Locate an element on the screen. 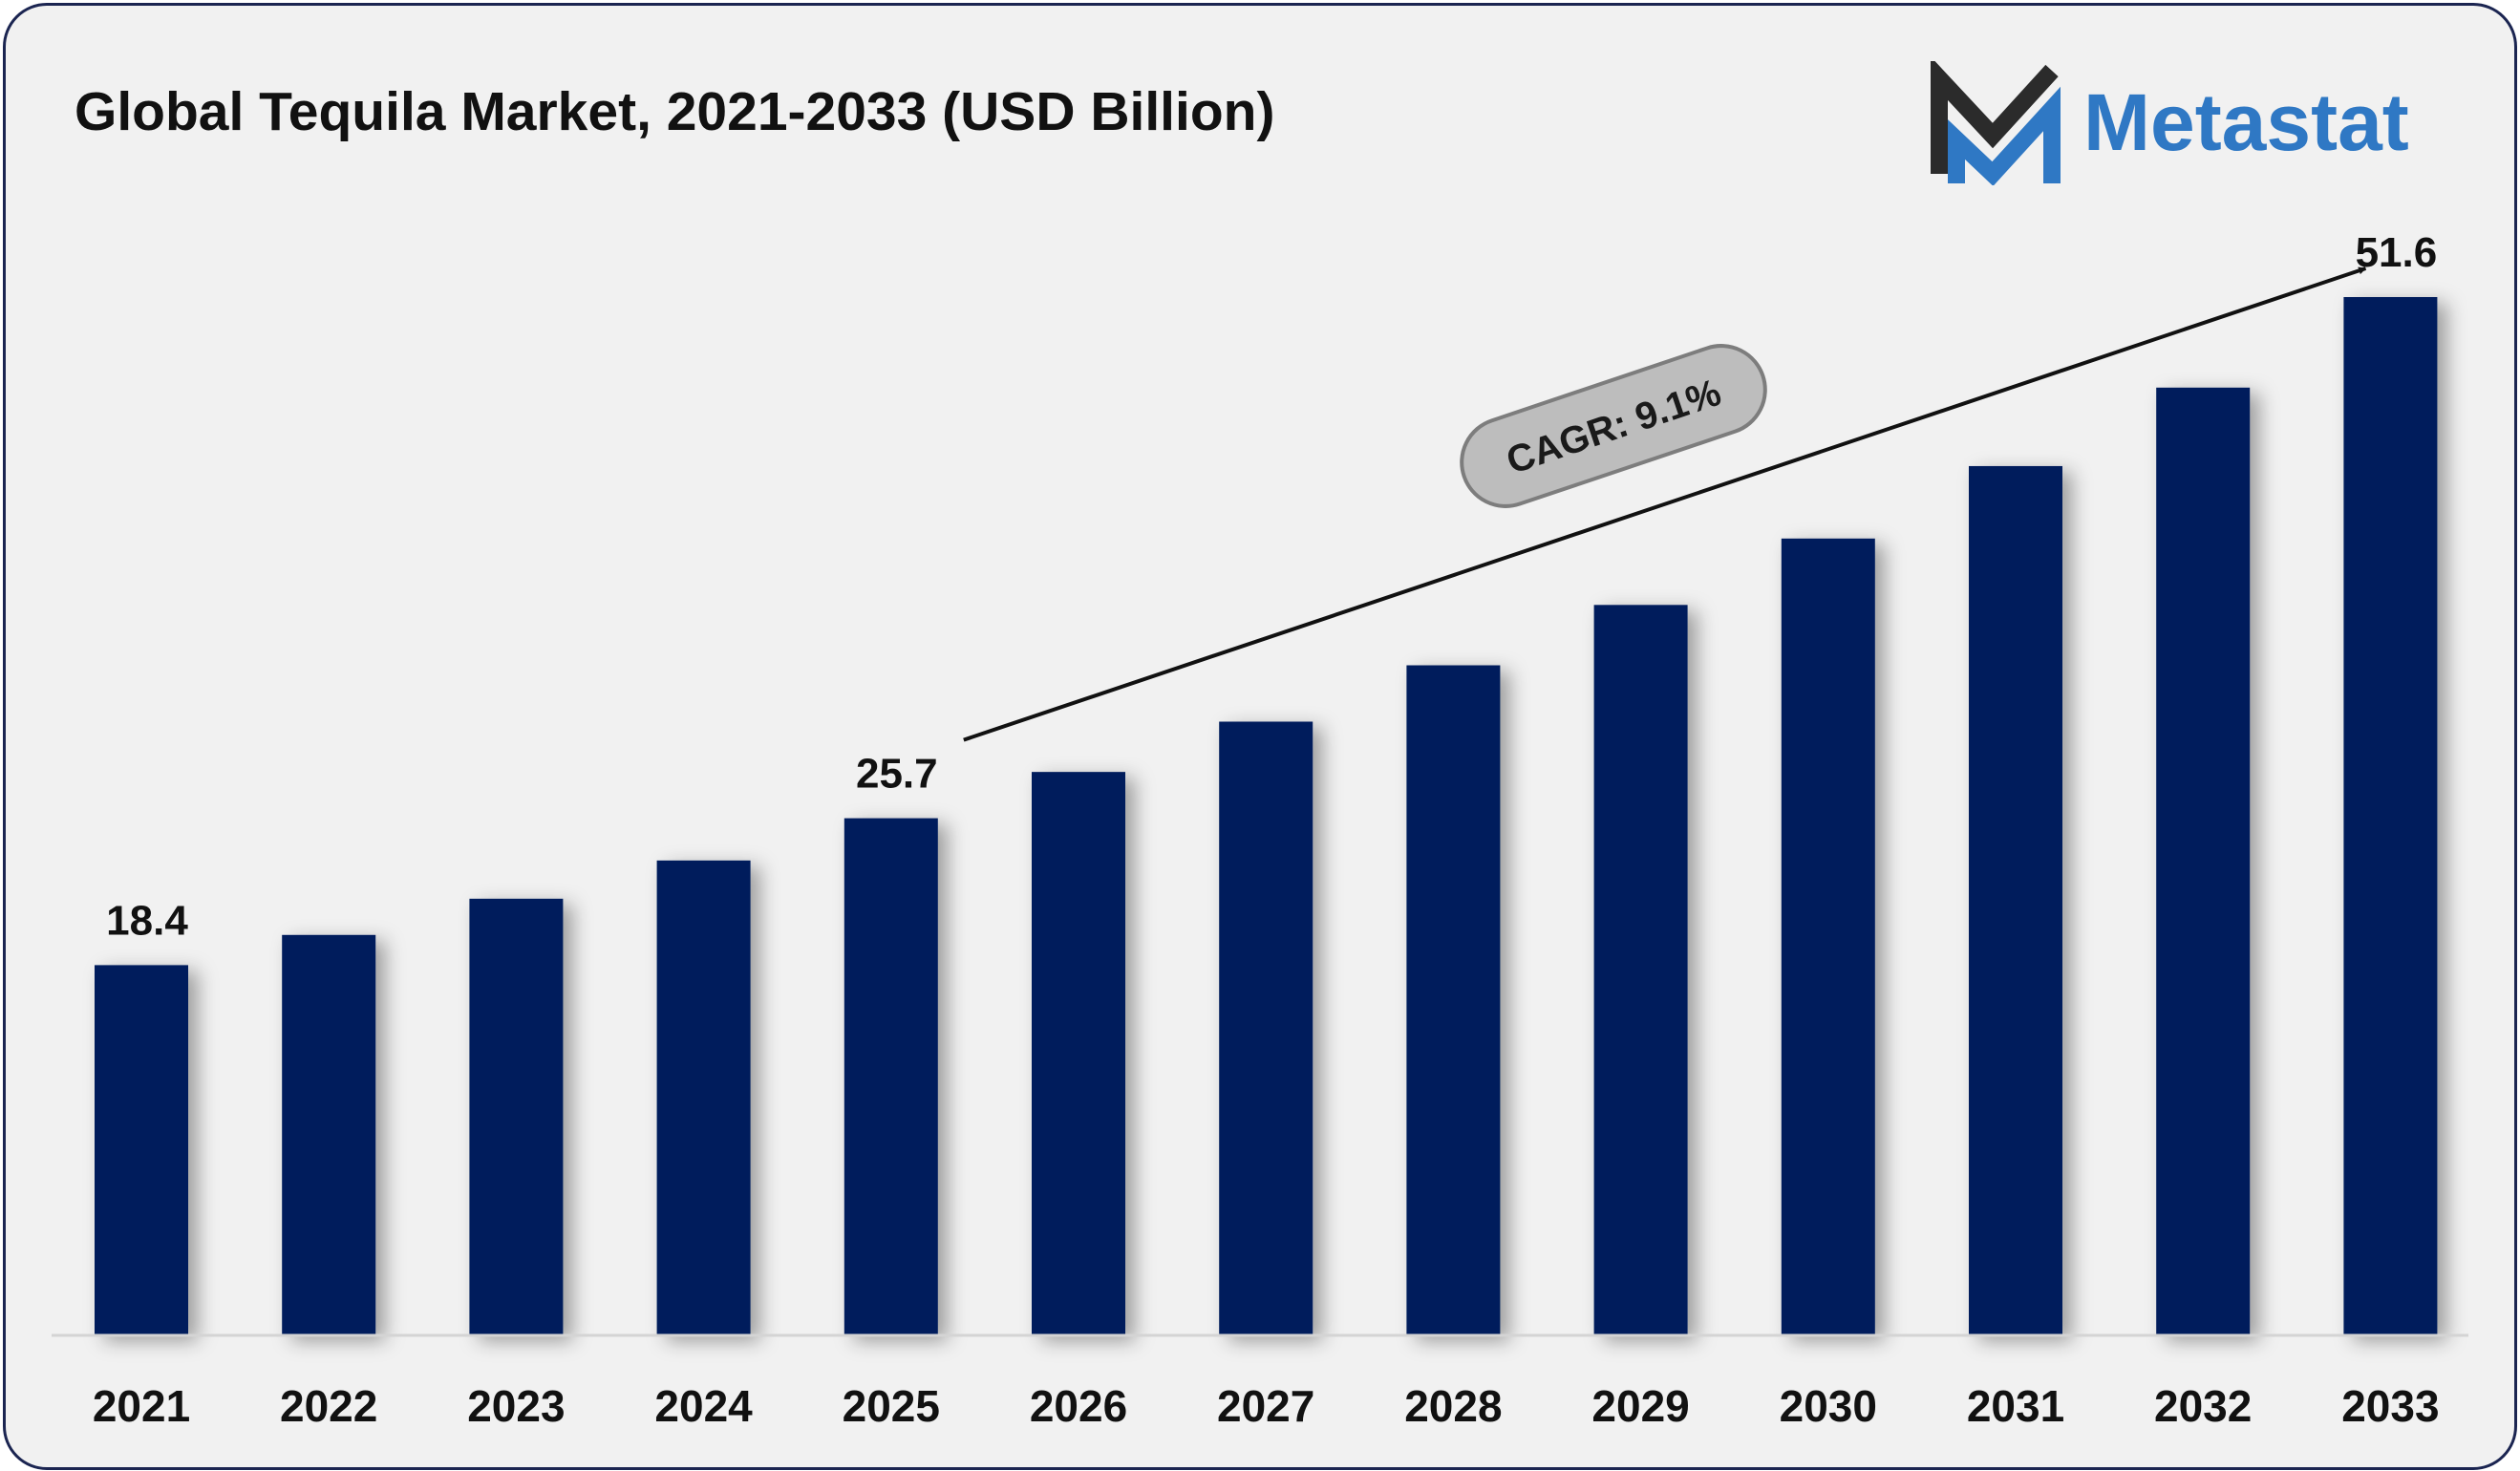 This screenshot has height=1471, width=2520. cagr-pill: CAGR: 9.1% is located at coordinates (1614, 426).